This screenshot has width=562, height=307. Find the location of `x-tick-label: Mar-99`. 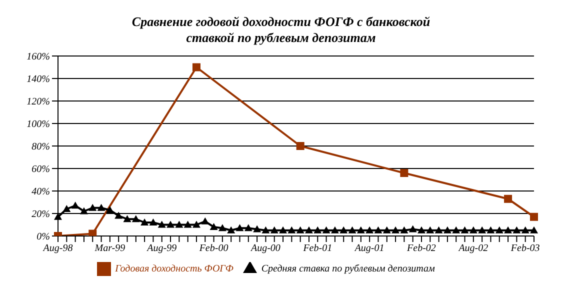

x-tick-label: Mar-99 is located at coordinates (110, 248).